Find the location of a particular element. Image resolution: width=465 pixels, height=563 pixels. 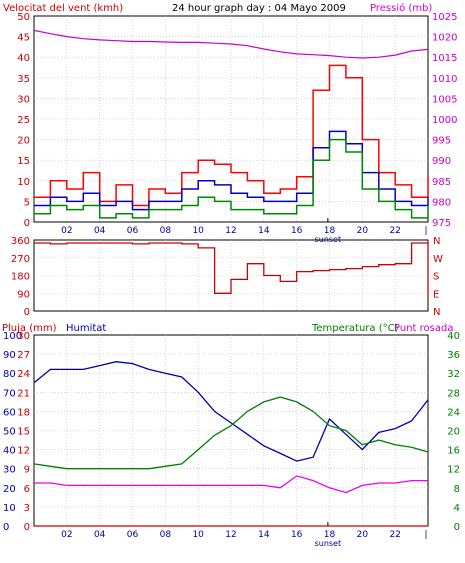

wind-tick-5: 25 is located at coordinates (23, 120).